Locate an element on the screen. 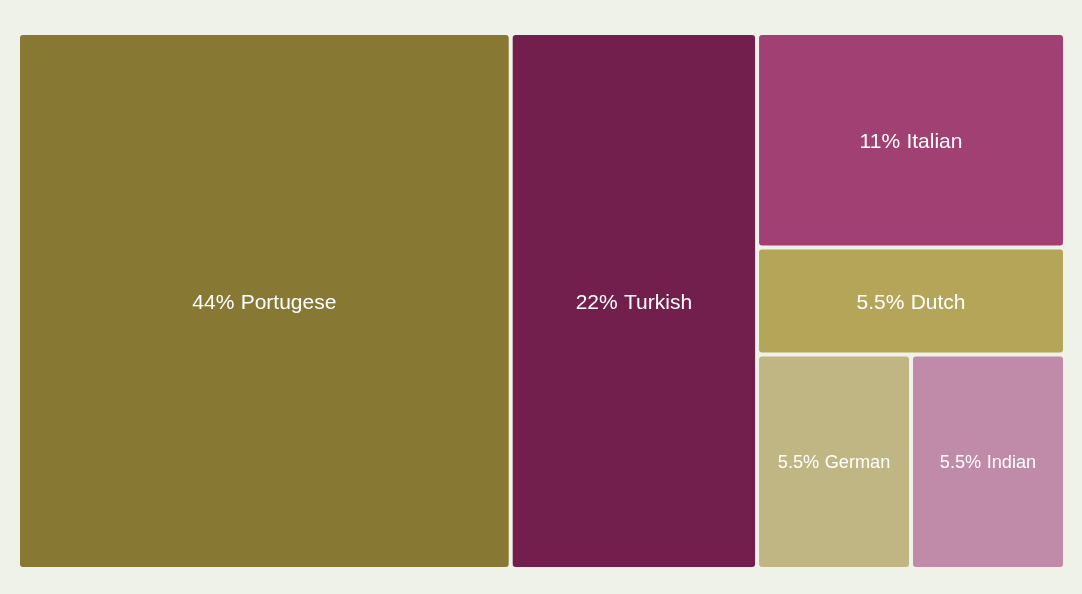 The image size is (1082, 594). category-label: Turkish is located at coordinates (658, 301).